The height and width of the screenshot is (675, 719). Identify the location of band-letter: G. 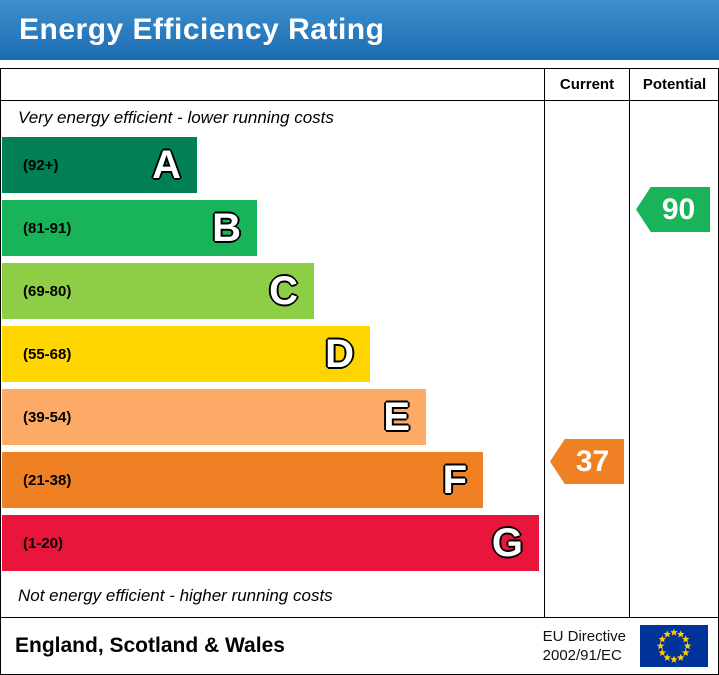
(507, 543).